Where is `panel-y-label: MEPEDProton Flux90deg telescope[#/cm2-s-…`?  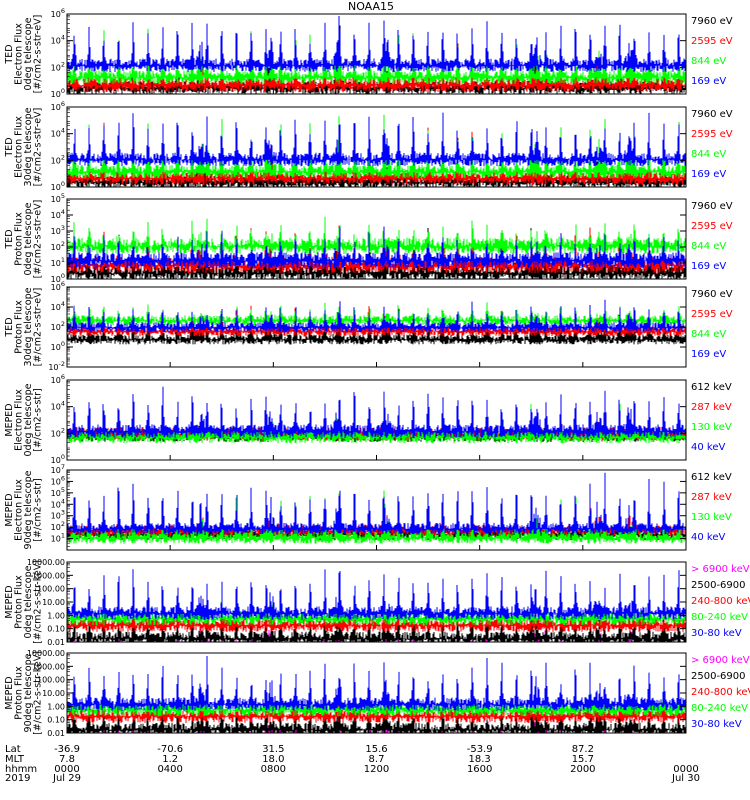 panel-y-label: MEPEDProton Flux90deg telescope[#/cm2-s-… is located at coordinates (24, 693).